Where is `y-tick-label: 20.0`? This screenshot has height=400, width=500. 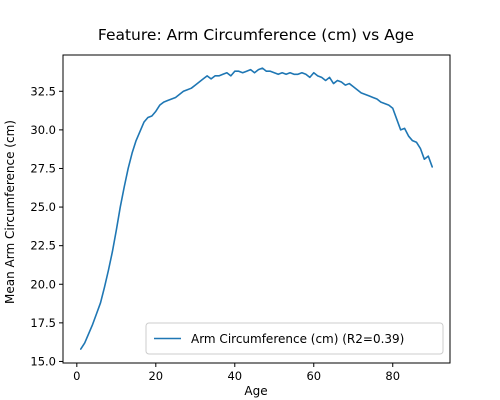
y-tick-label: 20.0 is located at coordinates (43, 284).